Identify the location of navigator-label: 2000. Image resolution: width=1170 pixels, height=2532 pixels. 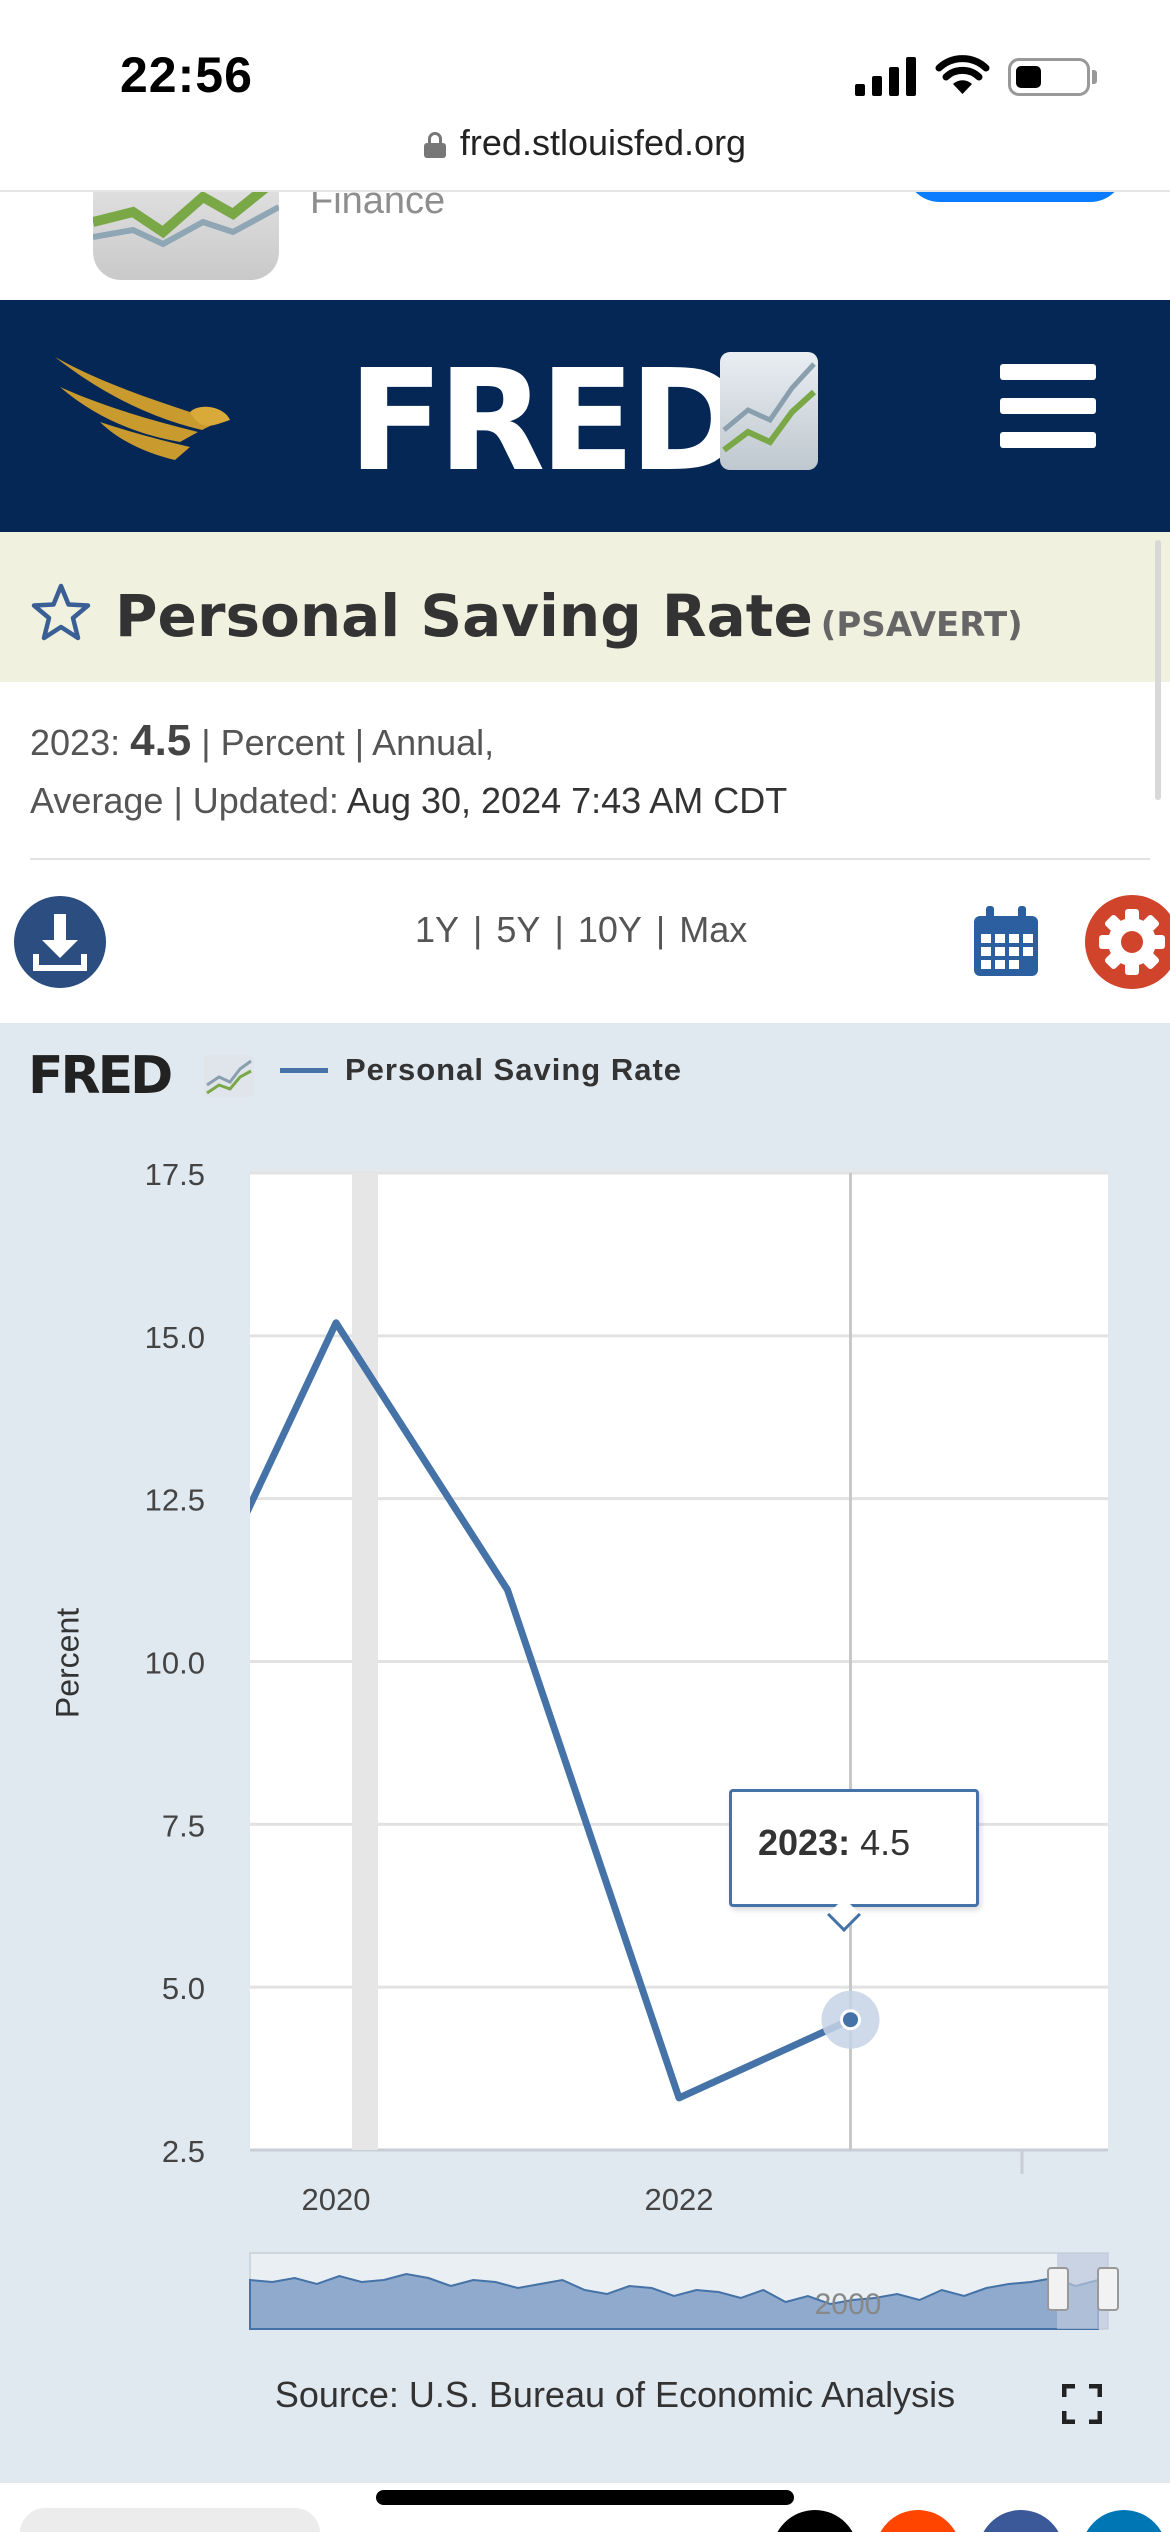
(848, 2304).